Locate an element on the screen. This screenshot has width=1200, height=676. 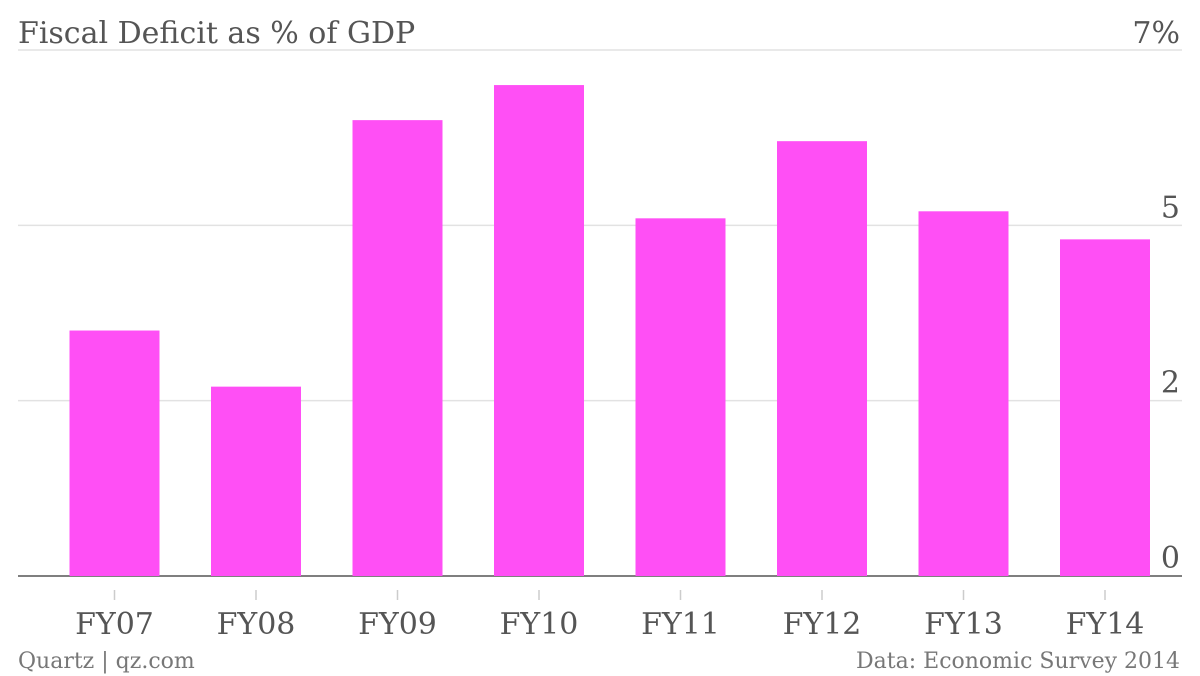
x-tick-label: FY09 is located at coordinates (397, 624).